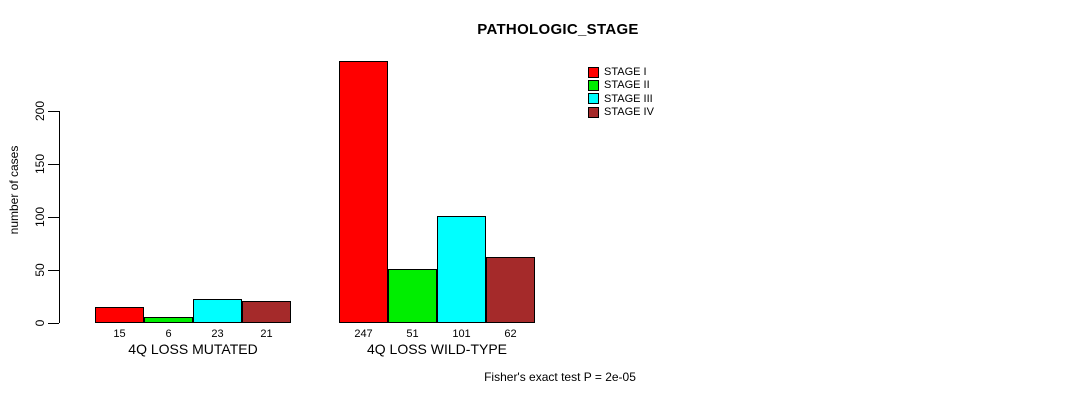 This screenshot has height=400, width=1090. I want to click on bar-value-label: 21, so click(266, 334).